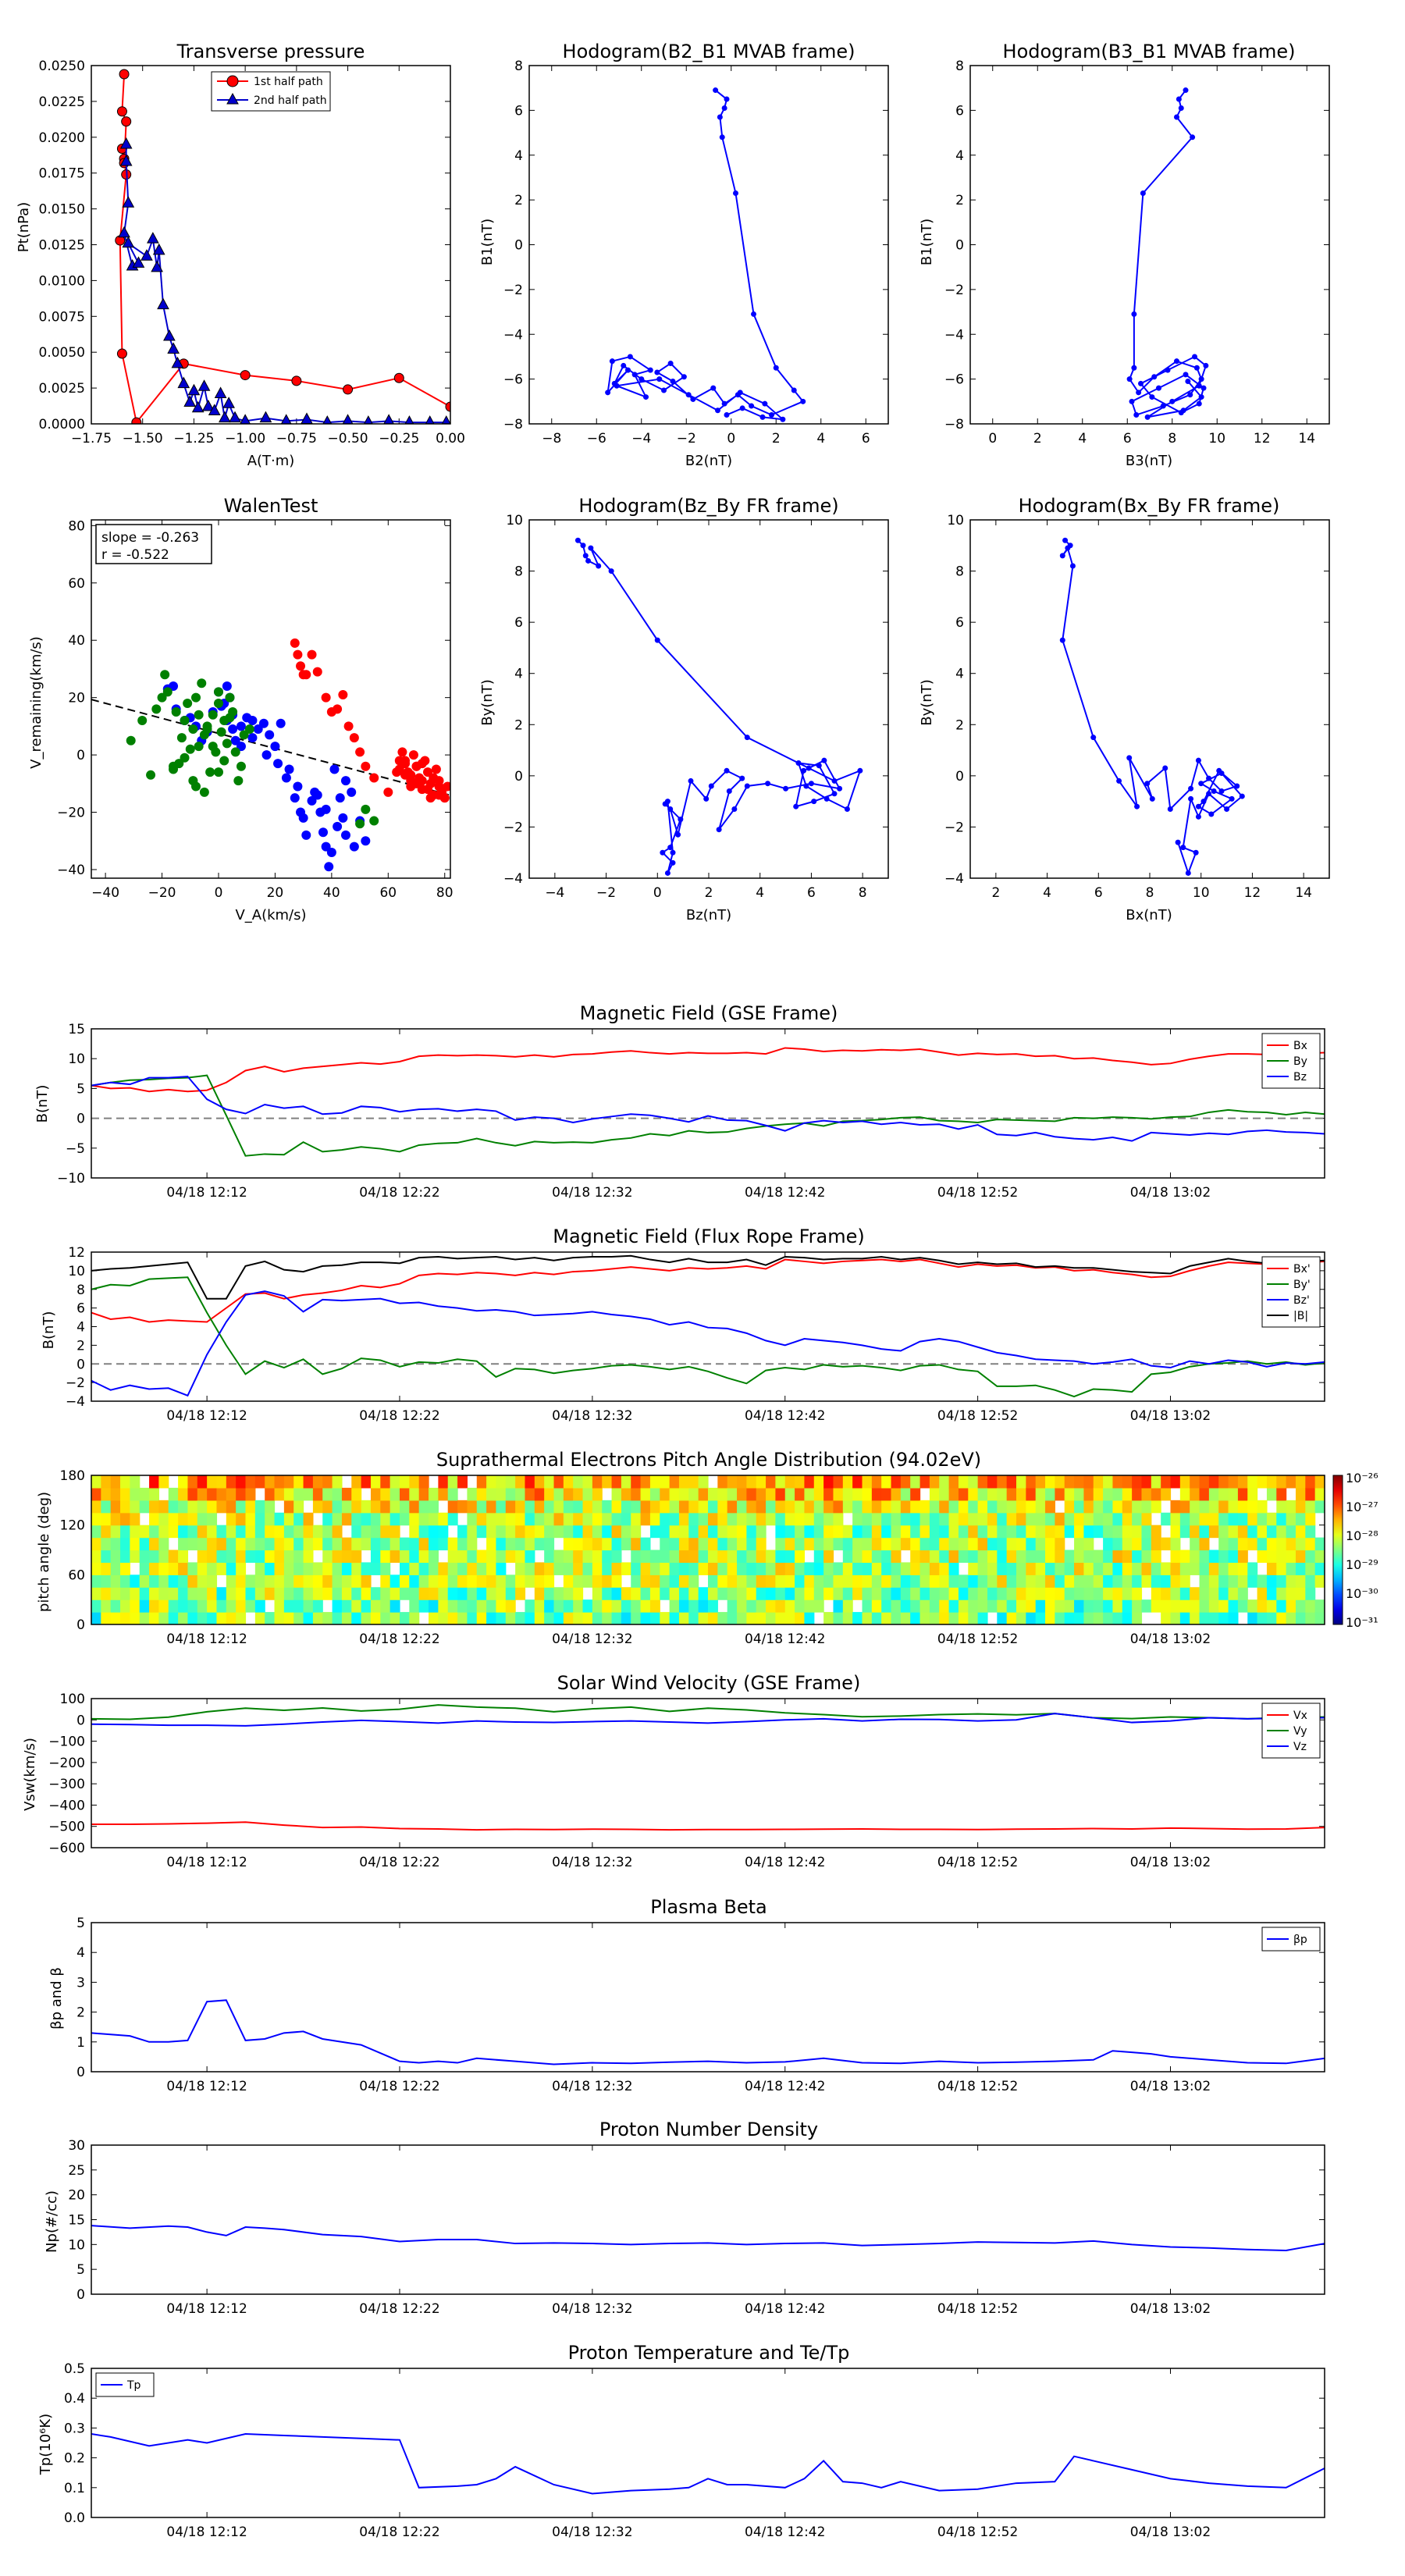 This screenshot has width=1405, height=2576. I want to click on x-tick-label: −40, so click(105, 893).